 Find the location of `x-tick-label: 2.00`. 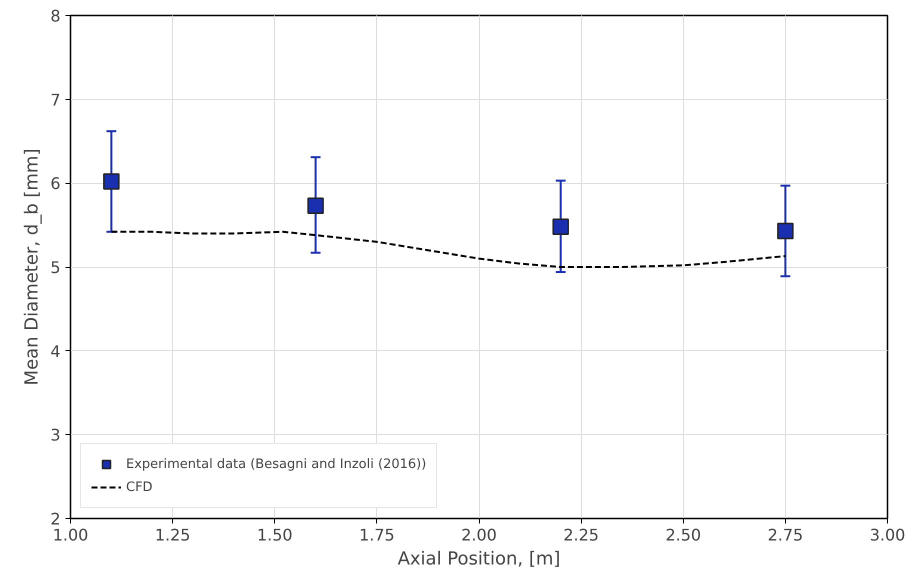

x-tick-label: 2.00 is located at coordinates (479, 535).